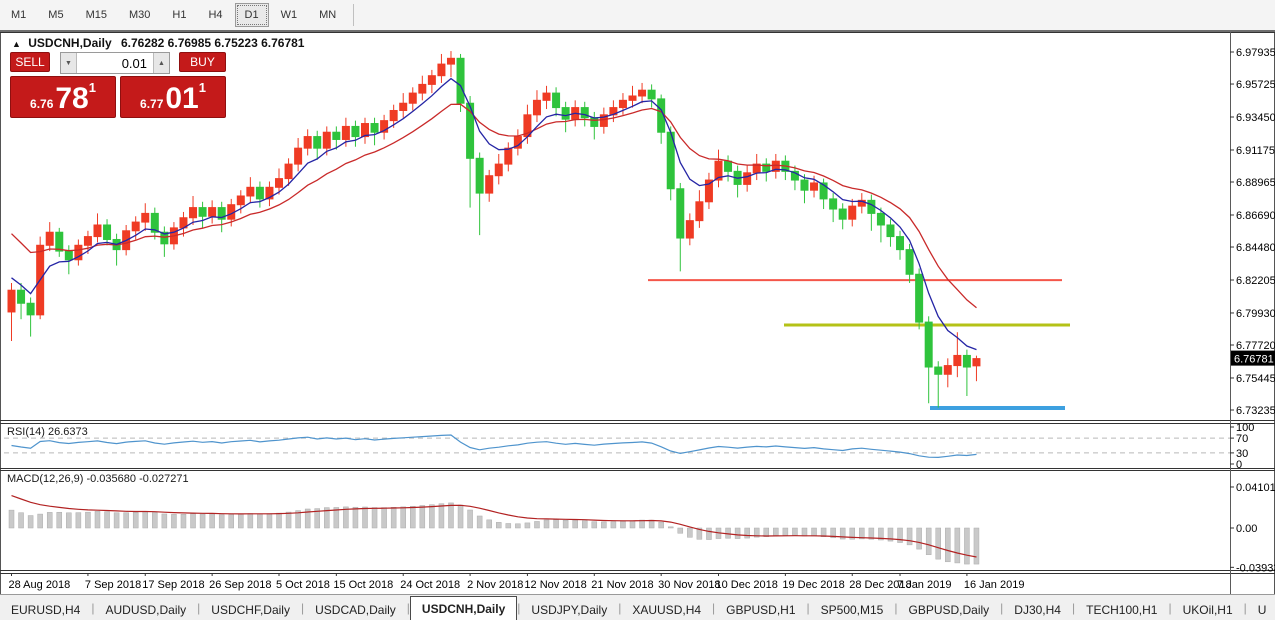 The width and height of the screenshot is (1275, 620). Describe the element at coordinates (42, 104) in the screenshot. I see `sell-price-small: 6.76` at that location.